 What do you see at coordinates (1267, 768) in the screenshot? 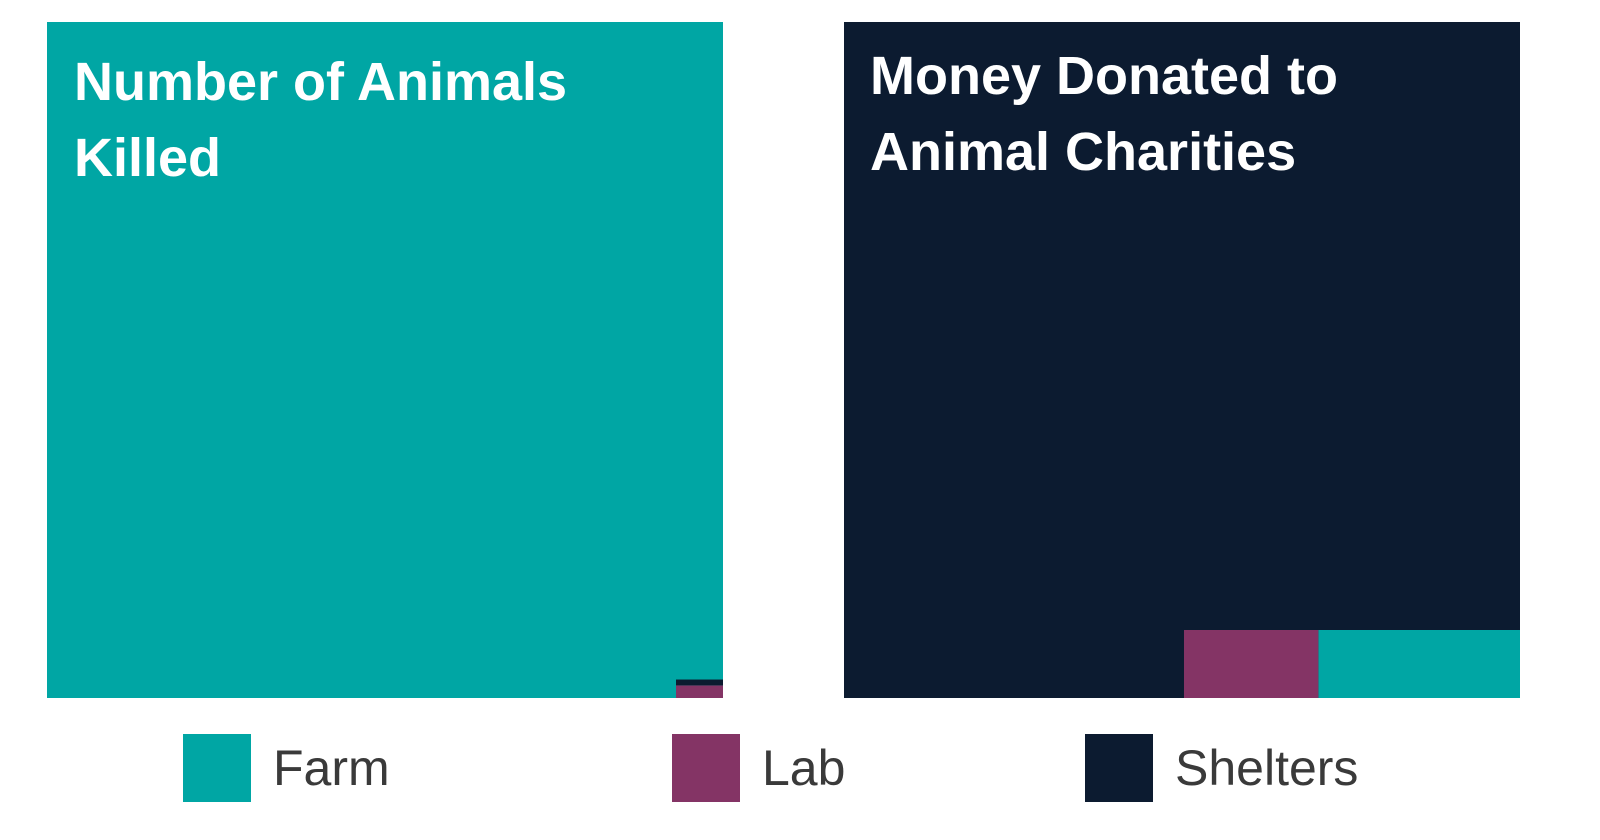
I see `legend-label: Shelters` at bounding box center [1267, 768].